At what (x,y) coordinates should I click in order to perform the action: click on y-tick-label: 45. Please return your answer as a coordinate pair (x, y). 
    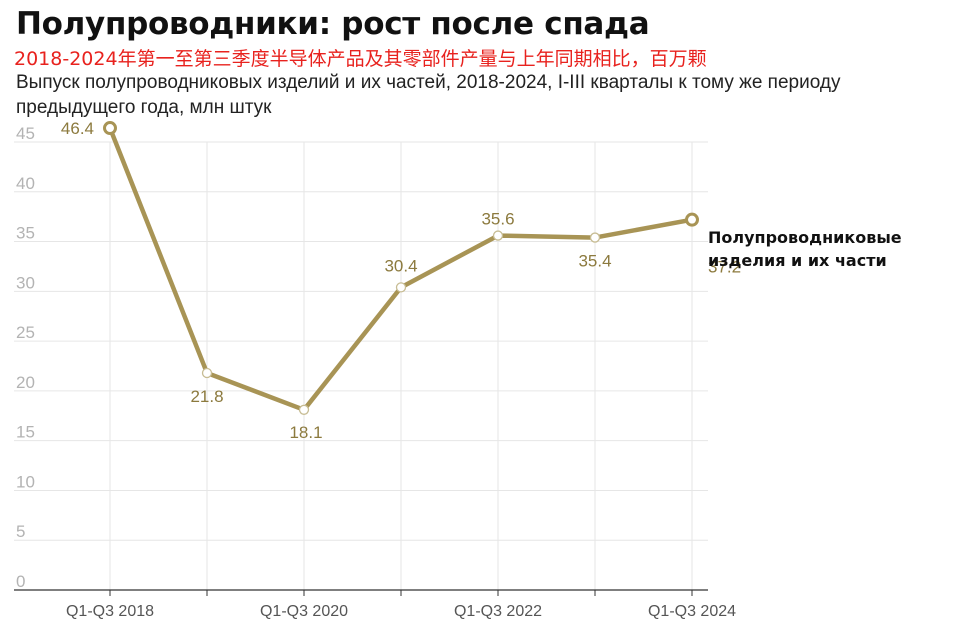
    Looking at the image, I should click on (25, 133).